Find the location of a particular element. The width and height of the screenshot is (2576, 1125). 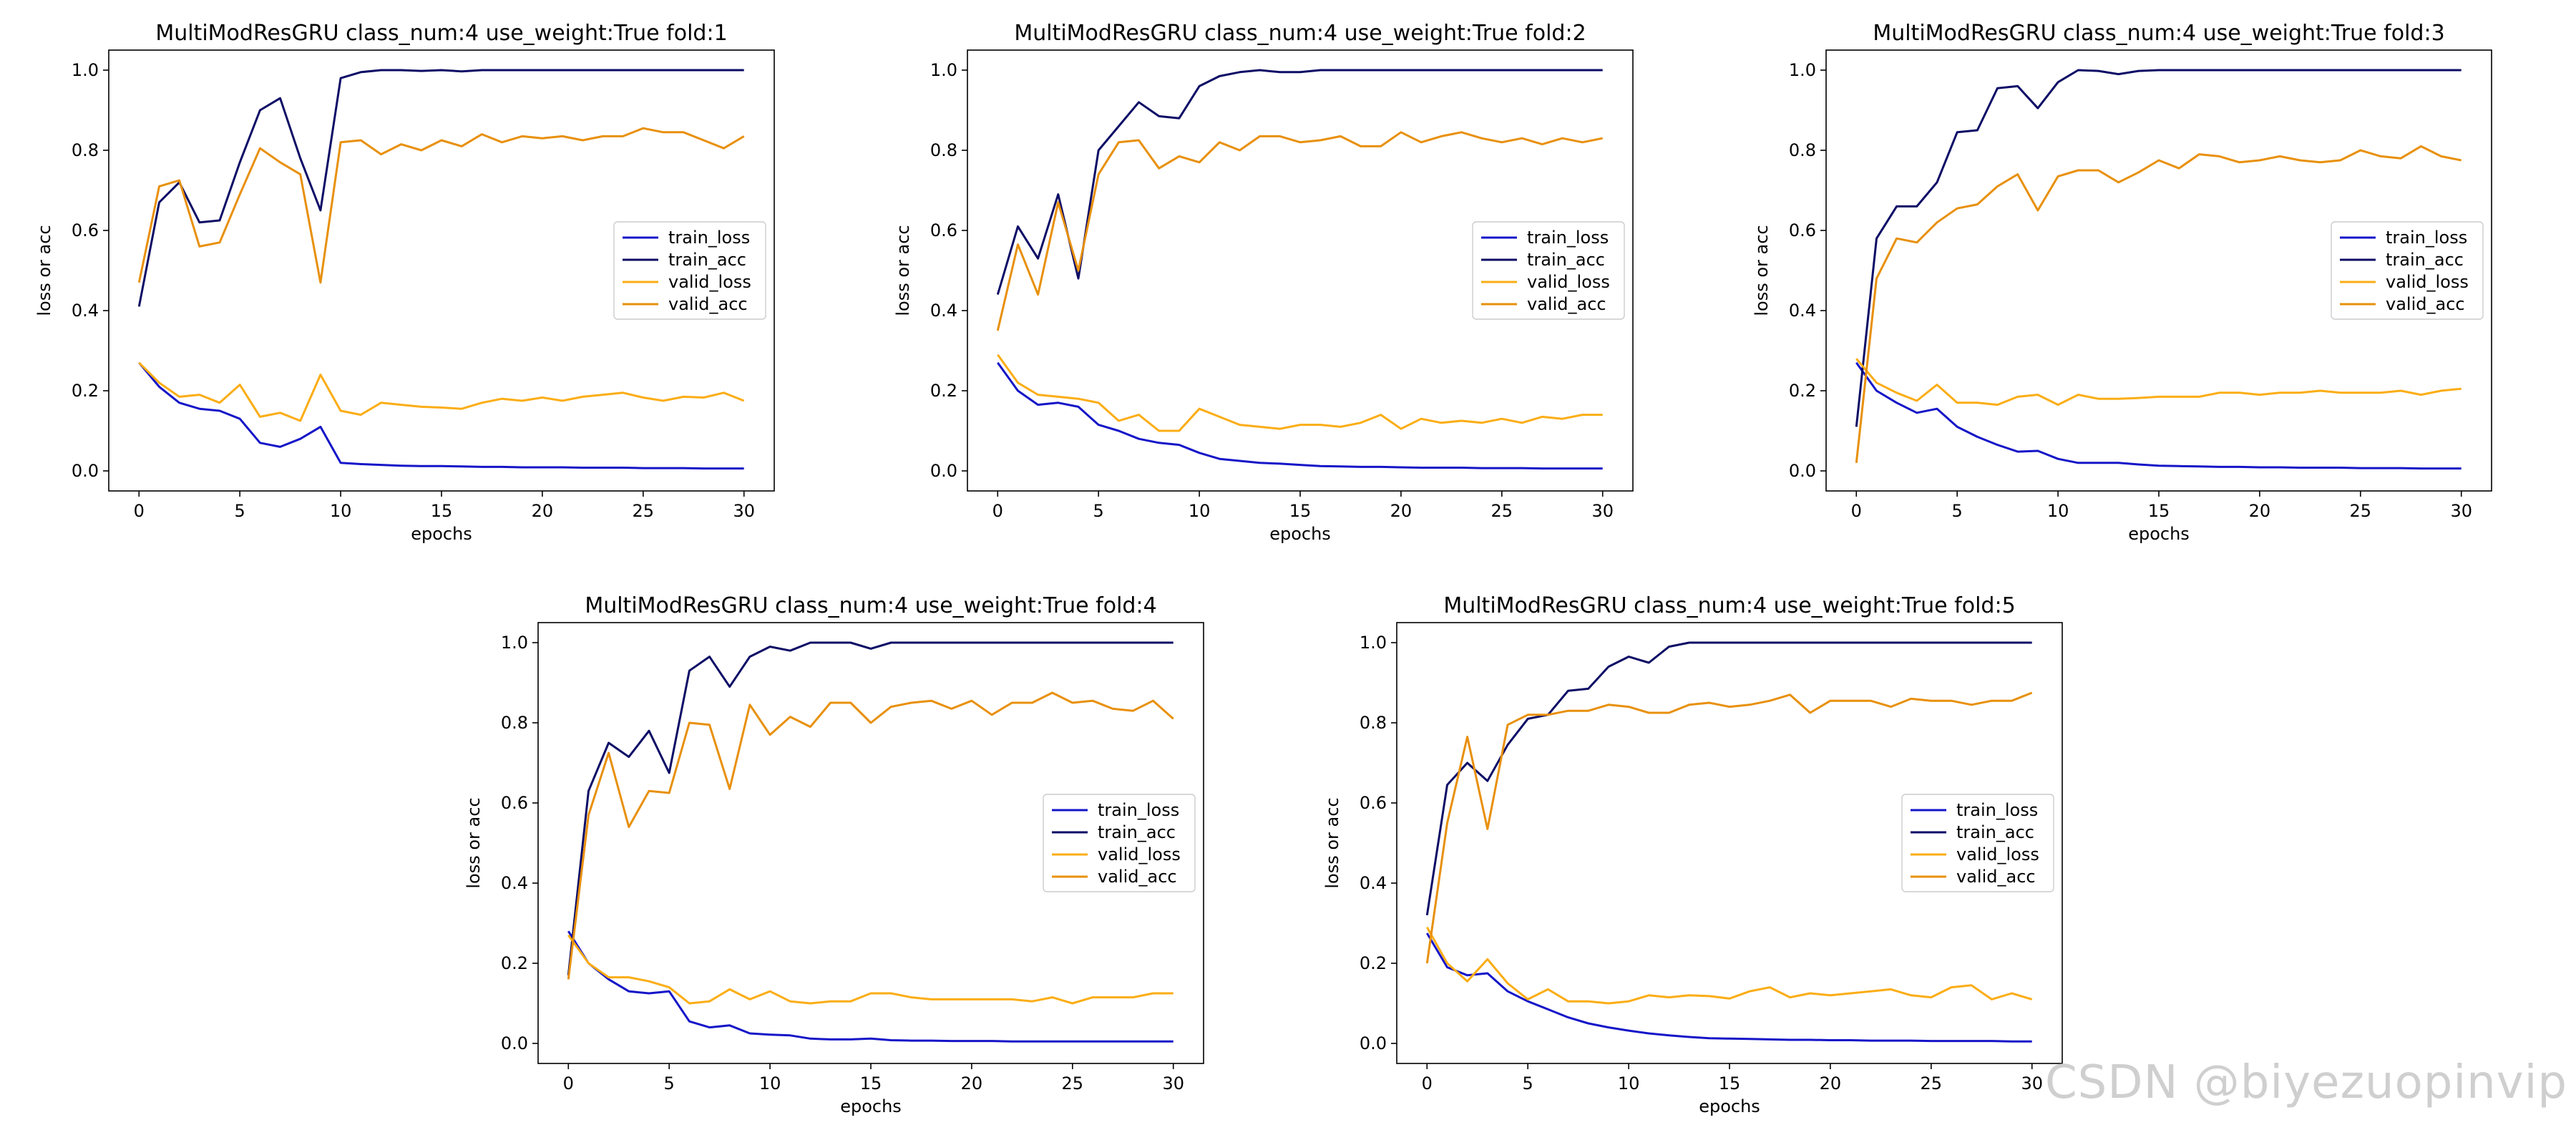

y-tick-label: 0.8 is located at coordinates (1802, 150).